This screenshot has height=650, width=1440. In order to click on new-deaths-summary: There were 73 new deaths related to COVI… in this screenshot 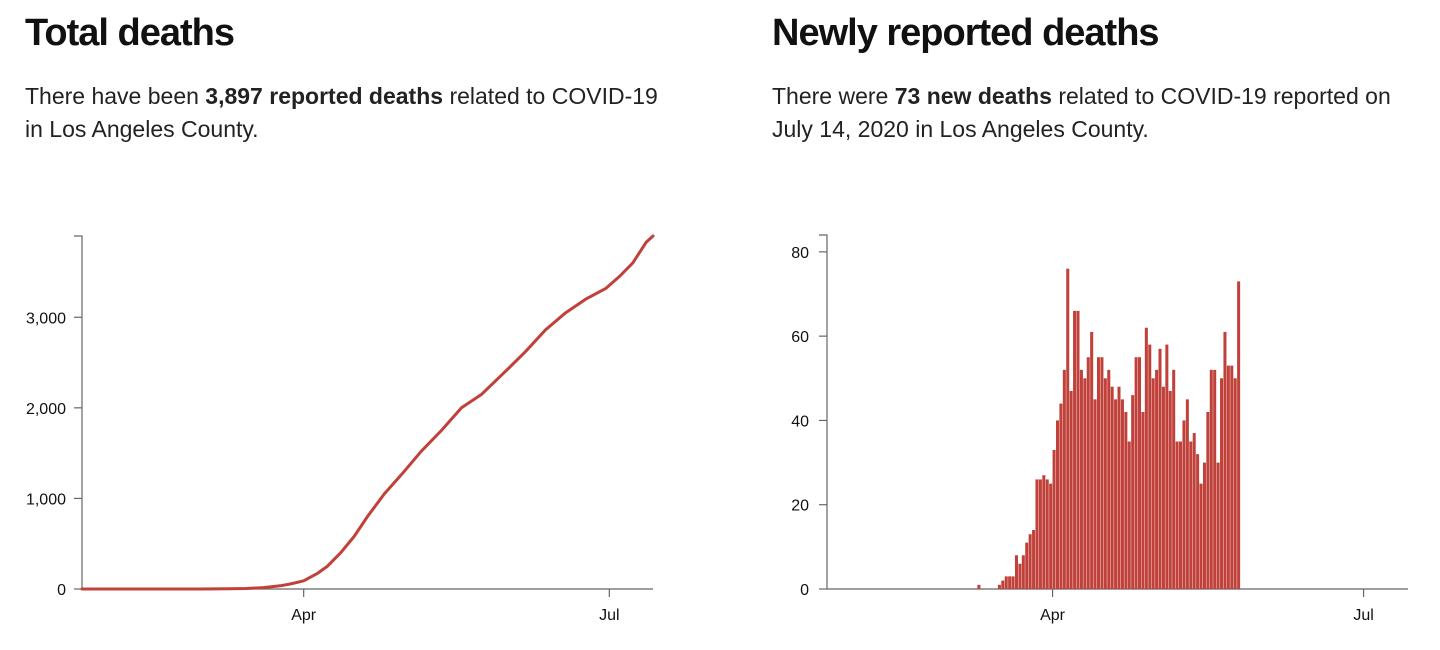, I will do `click(1104, 113)`.